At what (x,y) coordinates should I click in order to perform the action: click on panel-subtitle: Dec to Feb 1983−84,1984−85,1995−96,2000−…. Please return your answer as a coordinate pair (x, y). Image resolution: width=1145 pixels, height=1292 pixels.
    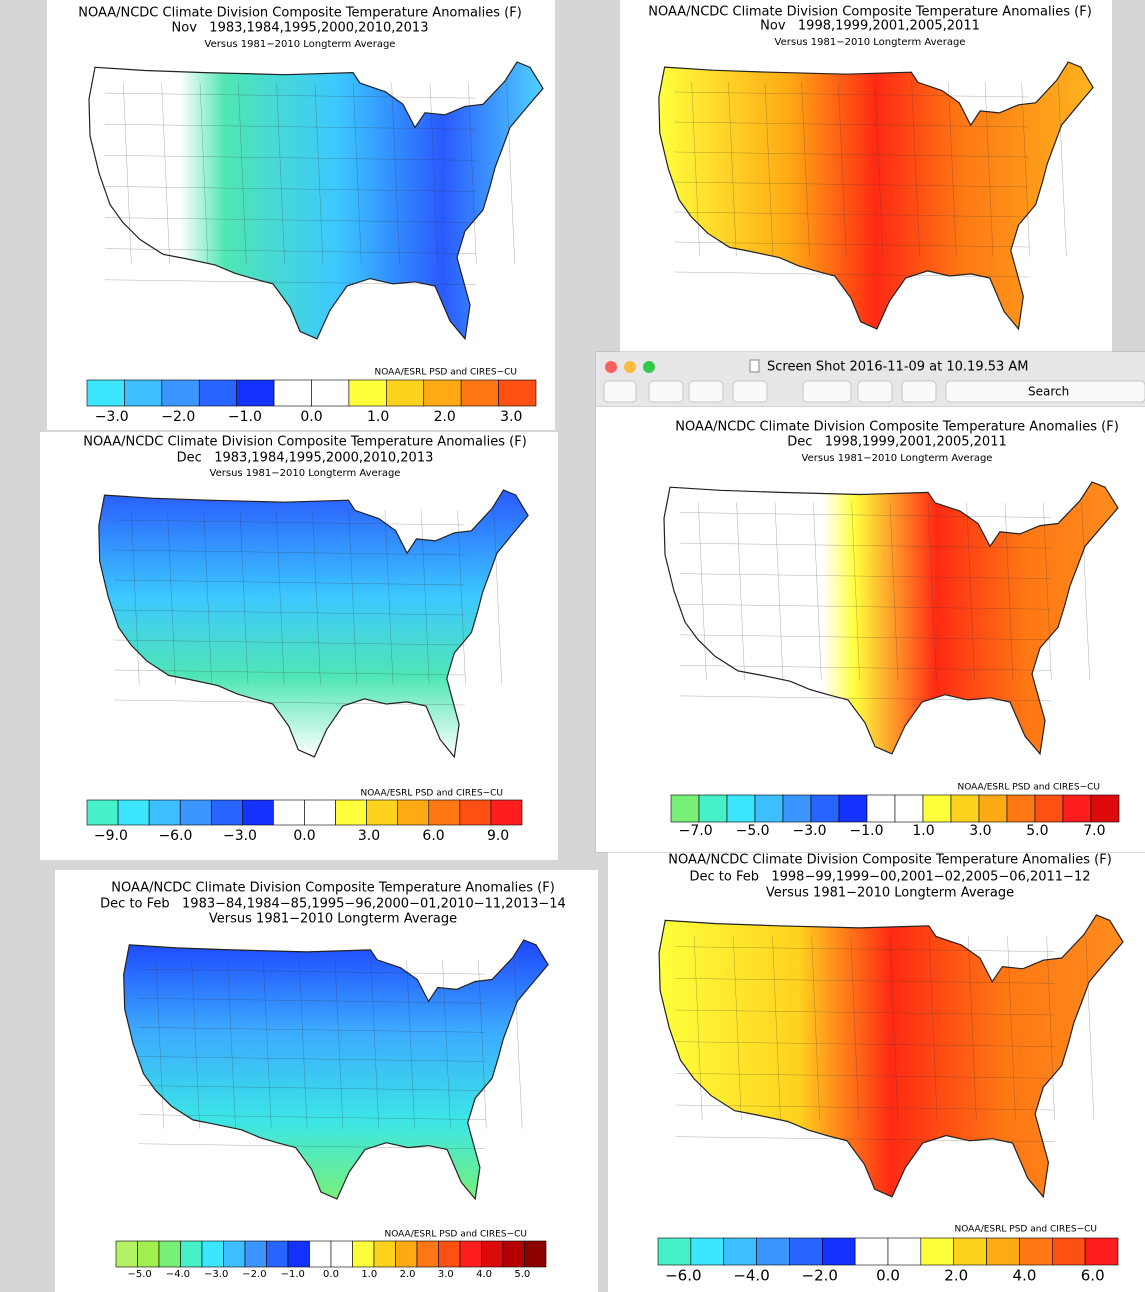
    Looking at the image, I should click on (333, 904).